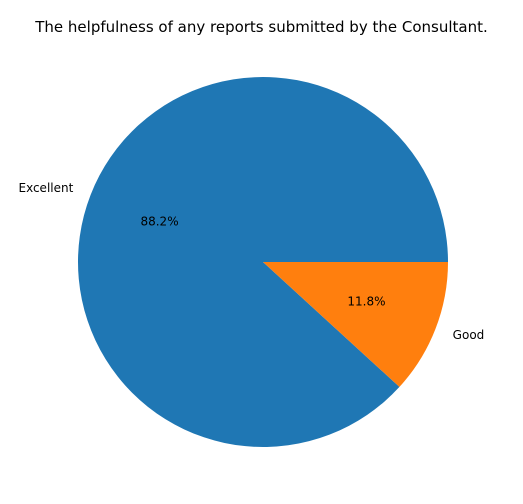  What do you see at coordinates (355, 324) in the screenshot?
I see `pie-slice-good` at bounding box center [355, 324].